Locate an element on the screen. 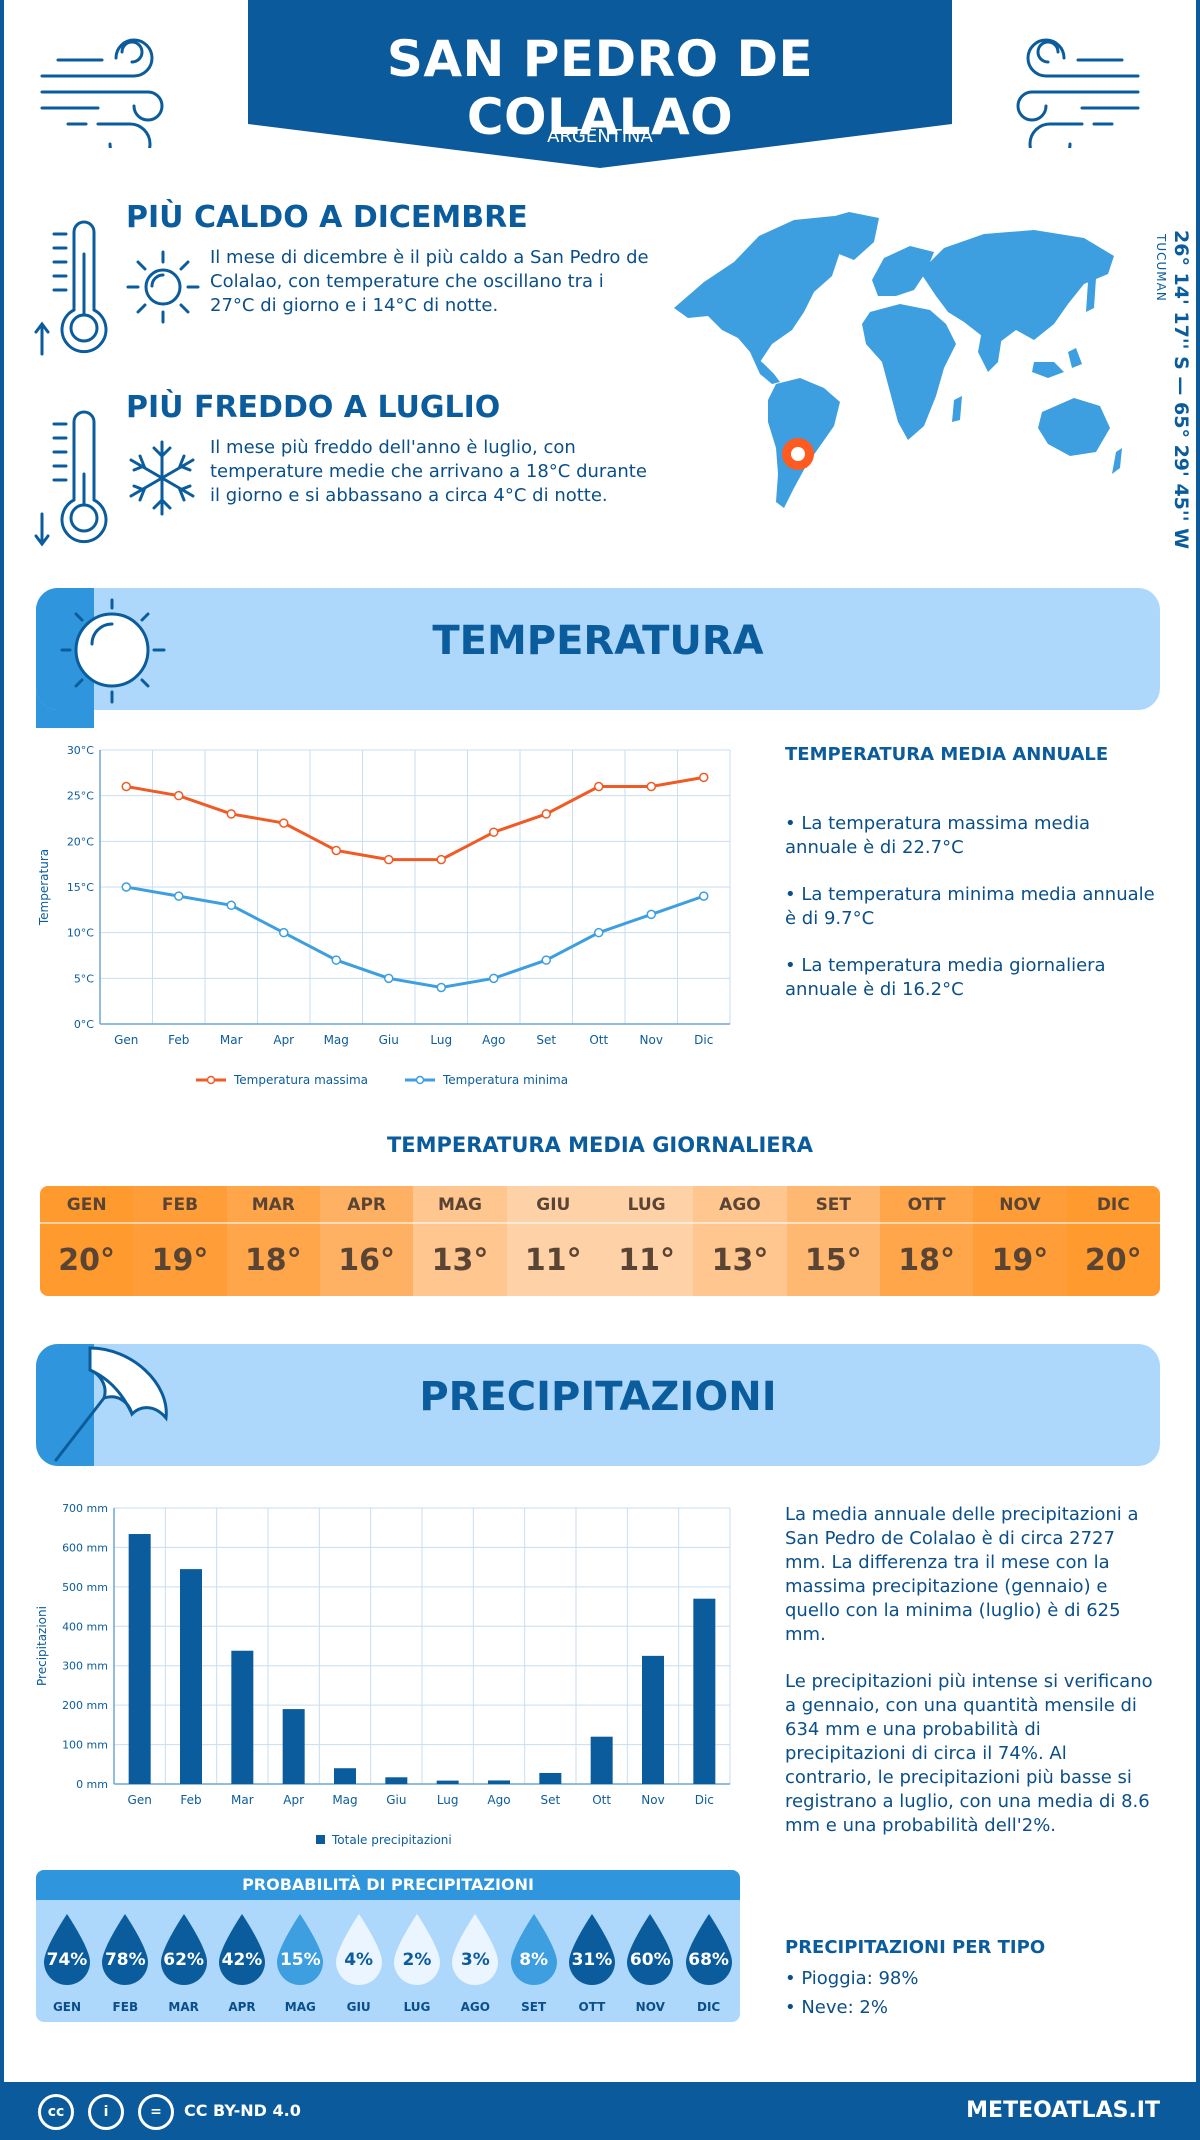  site-link: METEOATLAS.IT is located at coordinates (1063, 2110).